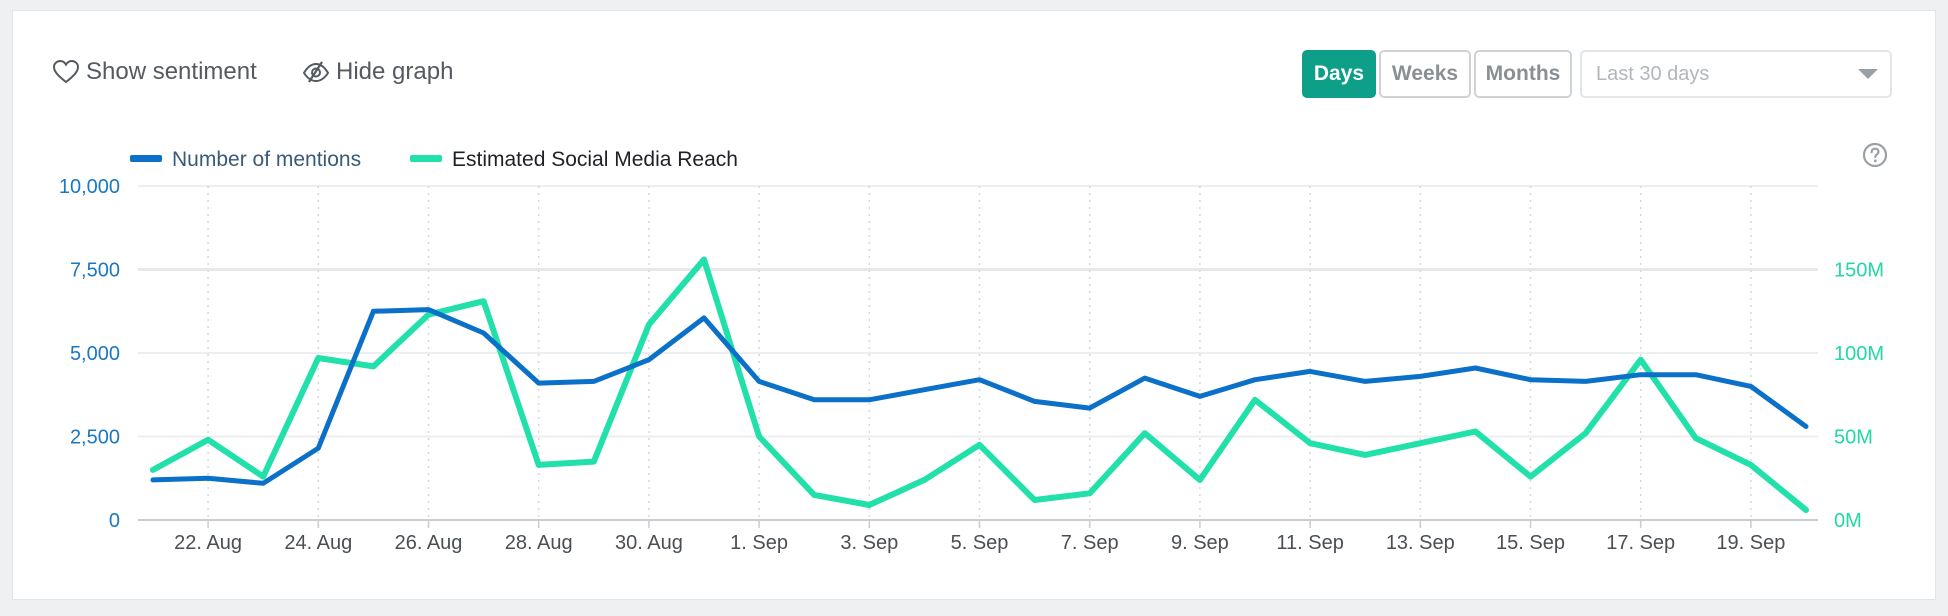 The image size is (1948, 616). What do you see at coordinates (114, 521) in the screenshot?
I see `y-left-tick-label: 0` at bounding box center [114, 521].